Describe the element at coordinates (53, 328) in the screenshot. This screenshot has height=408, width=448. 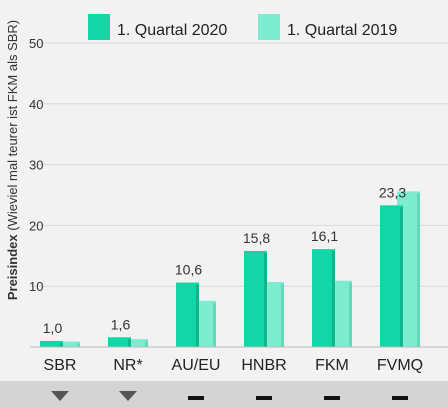
I see `data-label: 1,0` at that location.